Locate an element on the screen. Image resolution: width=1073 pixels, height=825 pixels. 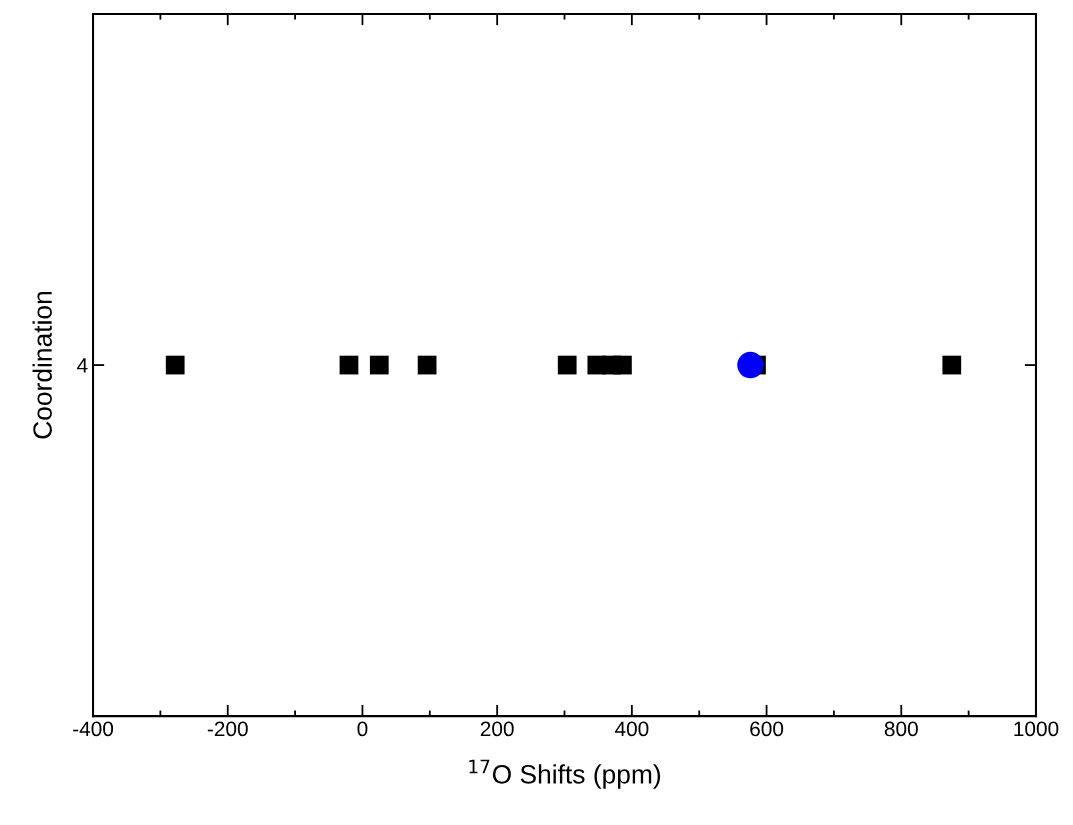
x-axis-title: $^{17}$O Shifts (ppm) is located at coordinates (565, 774).